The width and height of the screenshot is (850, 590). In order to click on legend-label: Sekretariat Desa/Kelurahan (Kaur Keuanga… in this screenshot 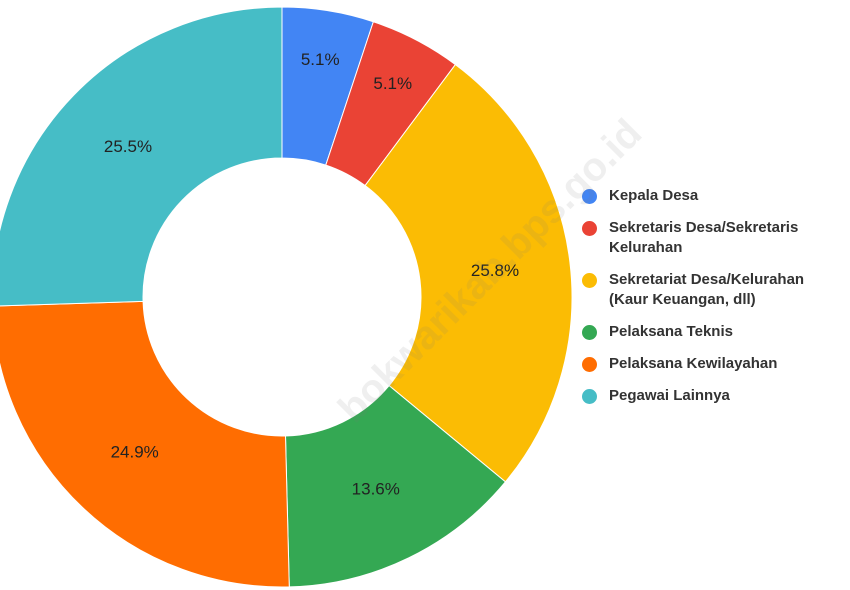, I will do `click(707, 289)`.